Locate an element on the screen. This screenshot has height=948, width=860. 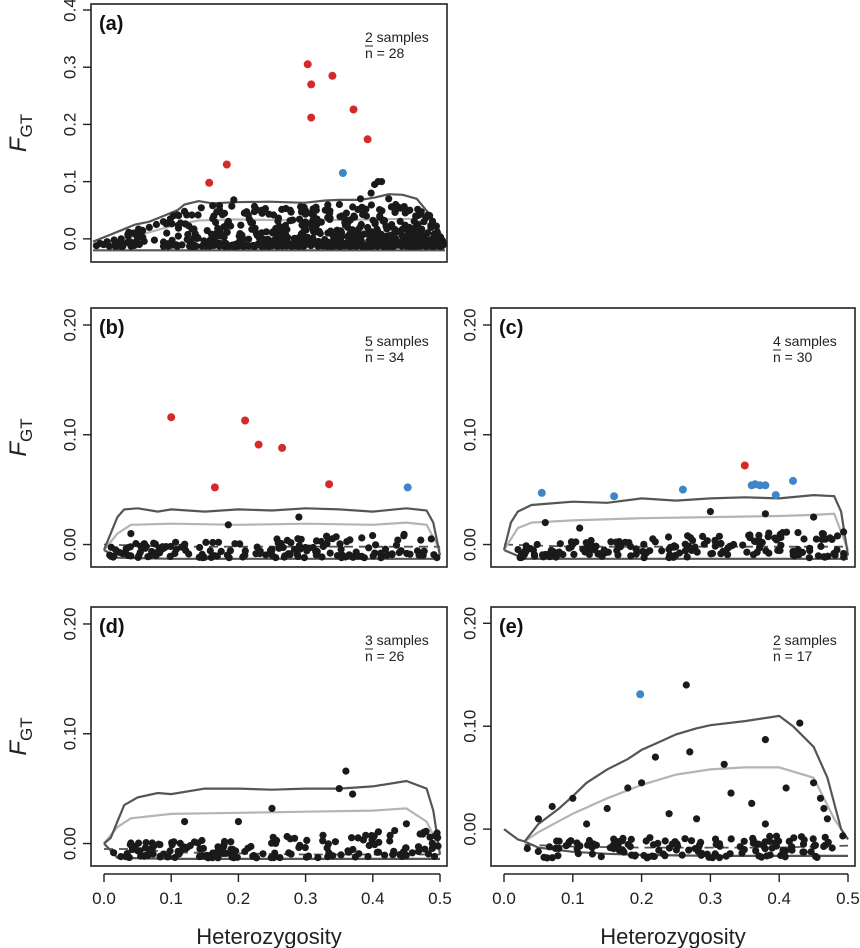
x-tick-label: 0.3 is located at coordinates (711, 898).